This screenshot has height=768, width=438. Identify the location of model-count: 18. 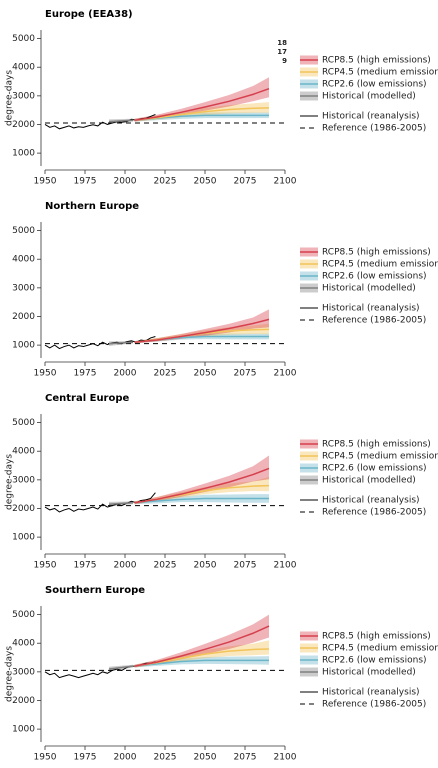
(282, 43).